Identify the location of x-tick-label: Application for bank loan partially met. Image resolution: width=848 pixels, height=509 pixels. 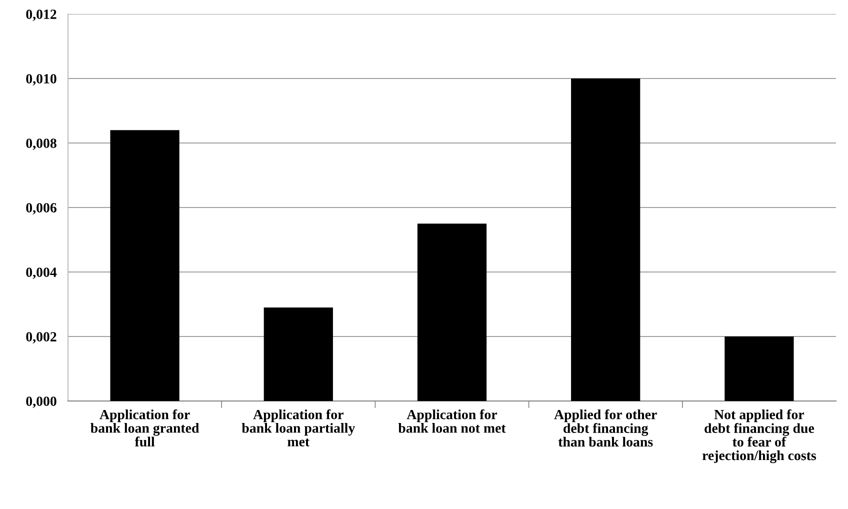
(298, 427).